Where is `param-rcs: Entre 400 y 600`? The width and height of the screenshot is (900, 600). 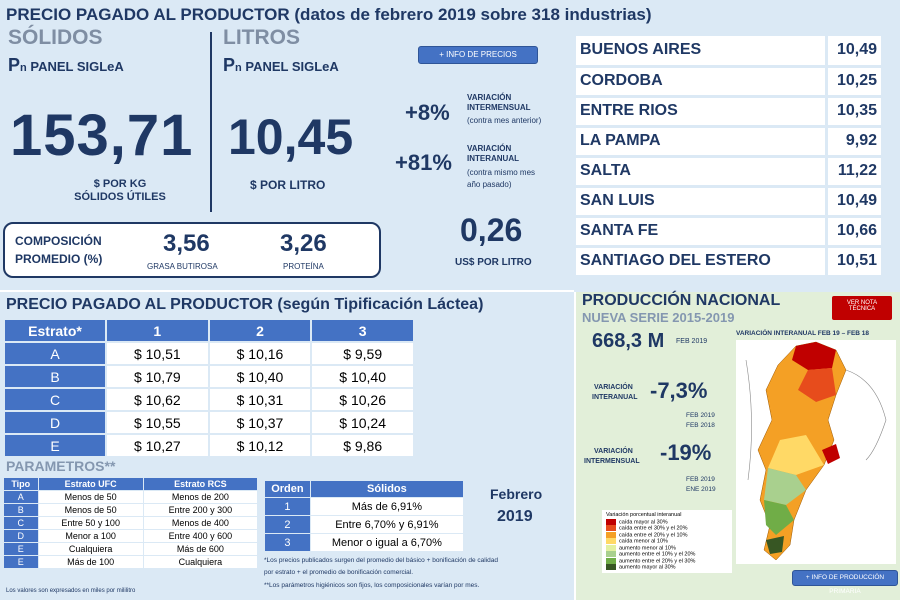
param-rcs: Entre 400 y 600 is located at coordinates (200, 536).